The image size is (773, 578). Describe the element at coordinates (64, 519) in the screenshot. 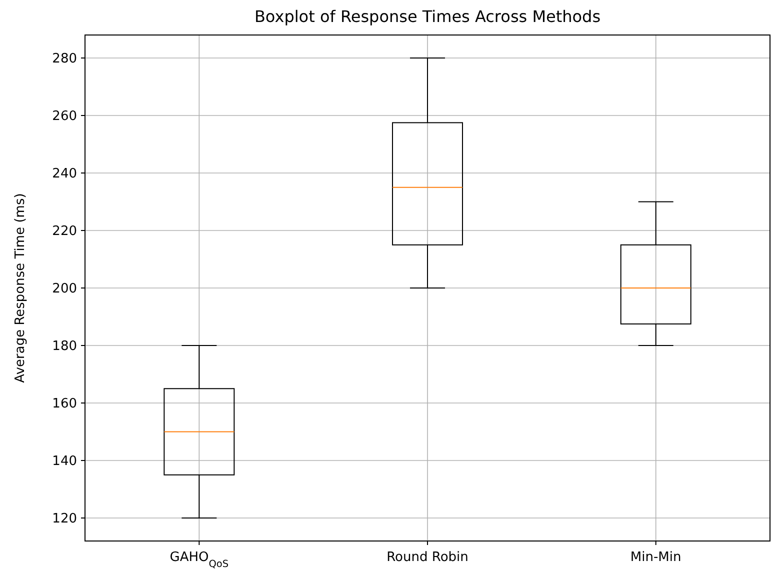

I see `y-tick-label: 120` at that location.